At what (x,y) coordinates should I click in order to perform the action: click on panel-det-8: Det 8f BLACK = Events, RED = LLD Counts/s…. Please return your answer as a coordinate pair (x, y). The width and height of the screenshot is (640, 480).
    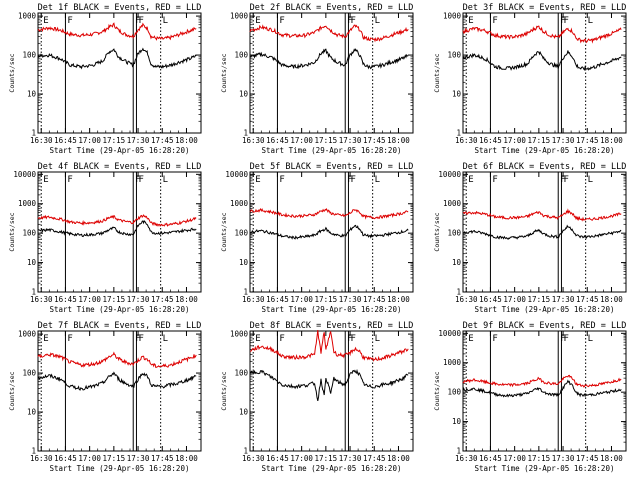
    Looking at the image, I should click on (317, 397).